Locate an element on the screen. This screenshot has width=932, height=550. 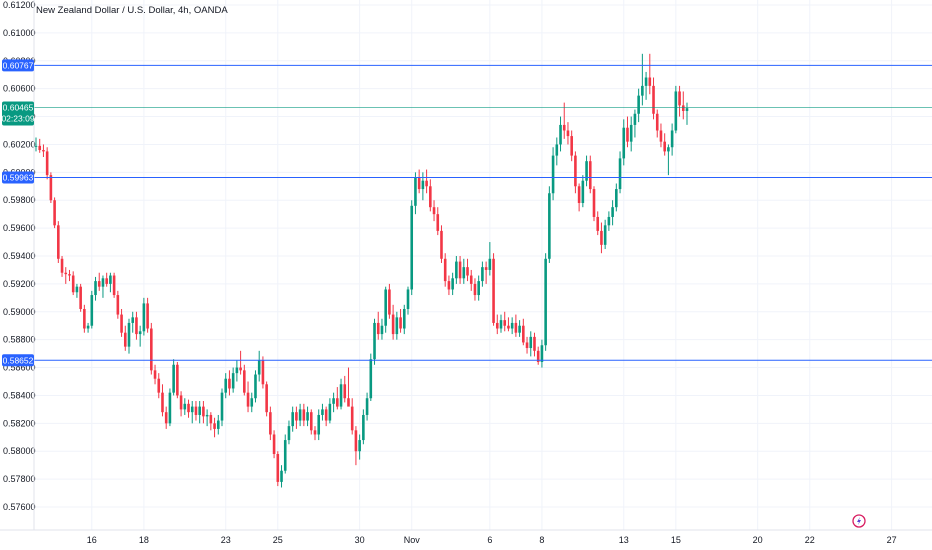
y-tick-label: 0.58600 is located at coordinates (19, 368).